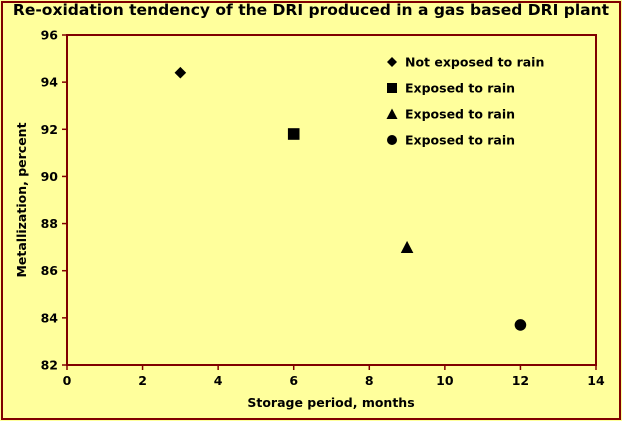  Describe the element at coordinates (392, 140) in the screenshot. I see `legend-marker-circle` at that location.